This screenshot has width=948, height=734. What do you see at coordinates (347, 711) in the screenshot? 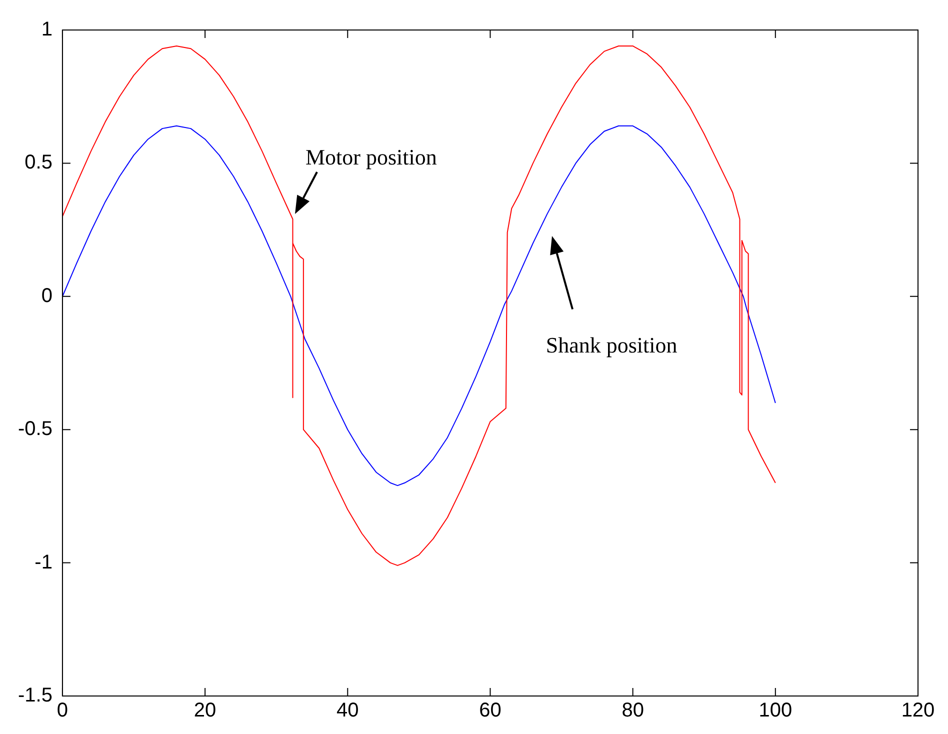
I see `x-tick-label: 40` at bounding box center [347, 711].